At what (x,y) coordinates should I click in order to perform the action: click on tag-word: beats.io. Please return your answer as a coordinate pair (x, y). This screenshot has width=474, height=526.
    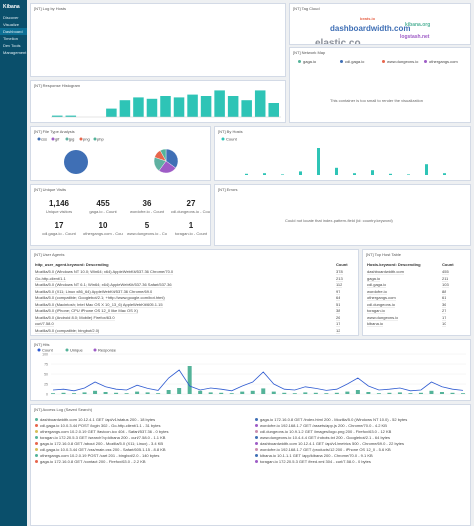
    Looking at the image, I should click on (368, 18).